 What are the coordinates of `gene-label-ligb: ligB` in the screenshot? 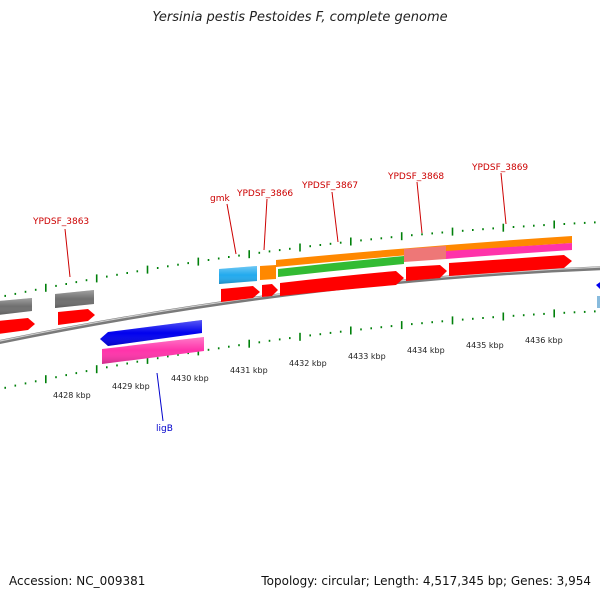 It's located at (164, 429).